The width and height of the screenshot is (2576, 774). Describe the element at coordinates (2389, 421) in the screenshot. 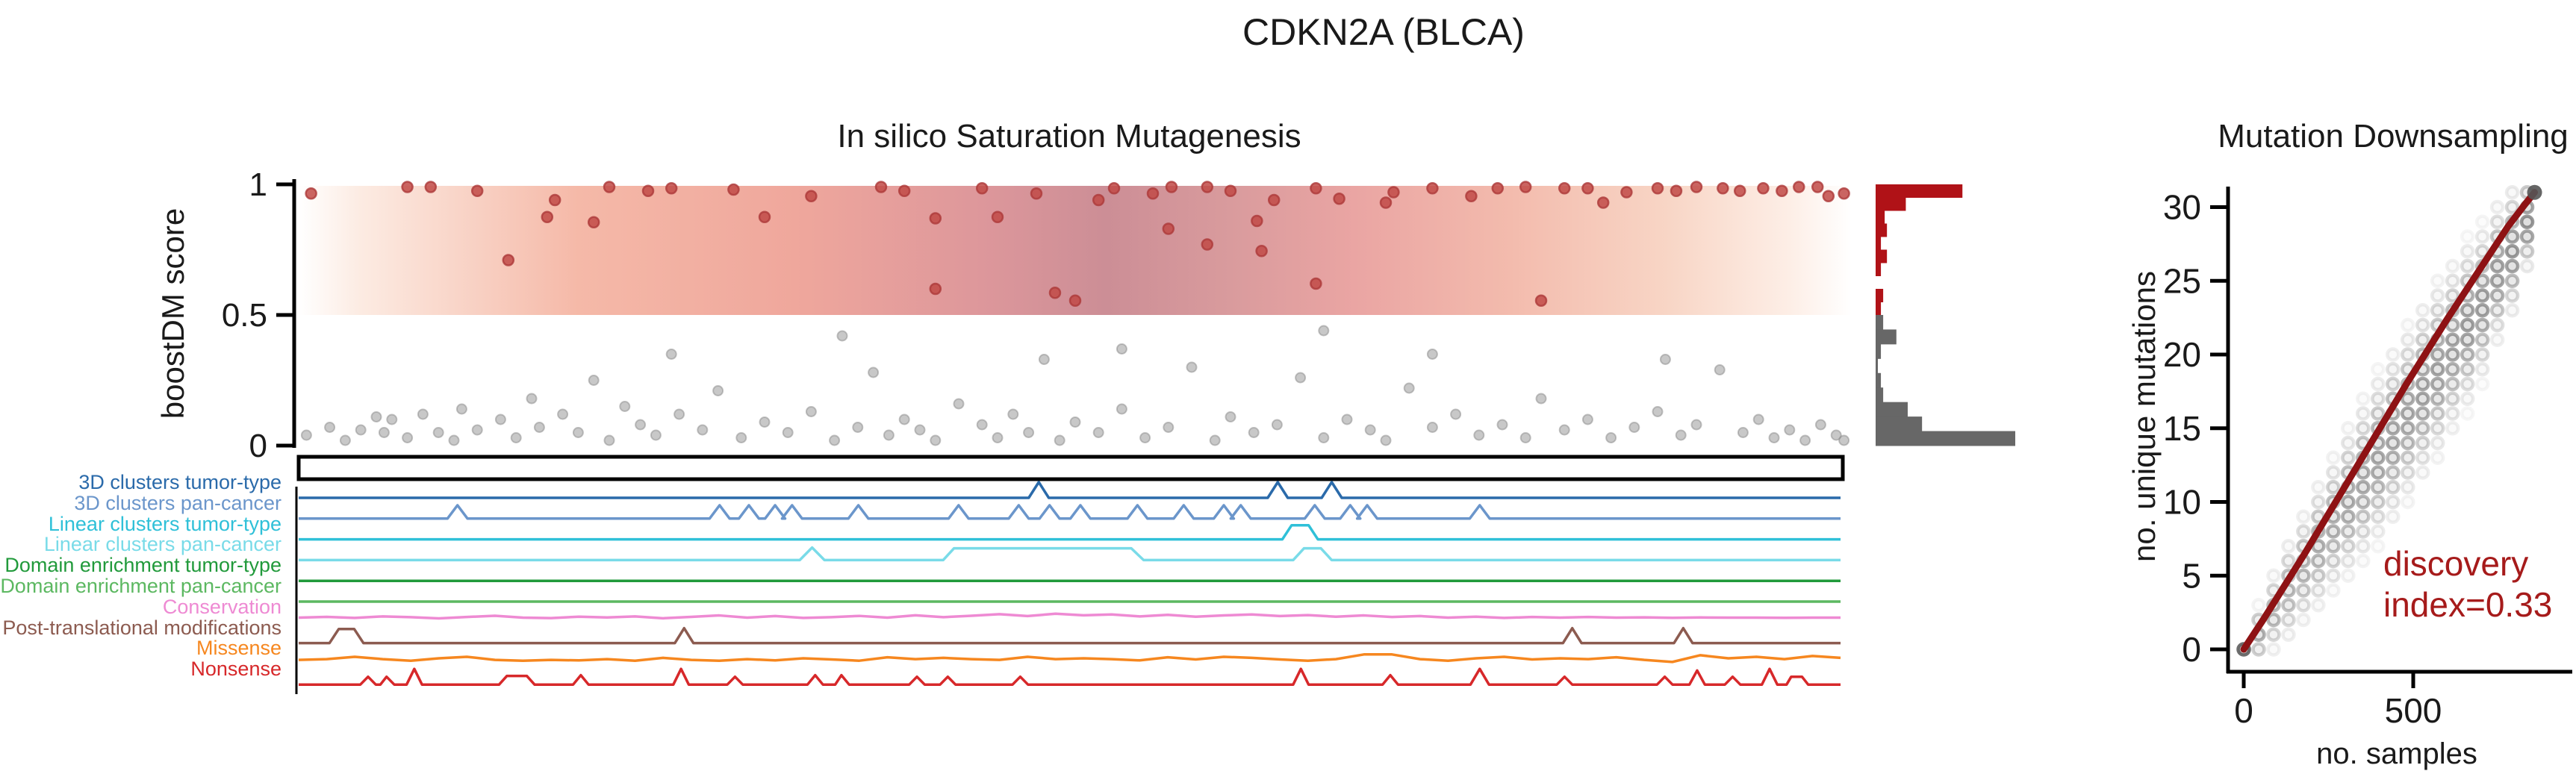

I see `discovery-fit-line` at that location.